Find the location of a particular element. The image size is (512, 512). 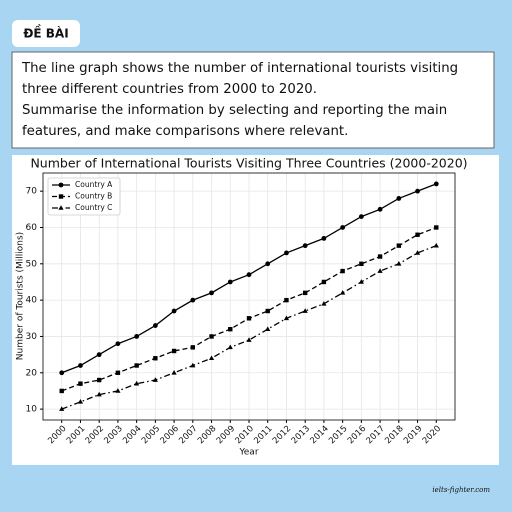

y-tick-label: 70 is located at coordinates (32, 192).